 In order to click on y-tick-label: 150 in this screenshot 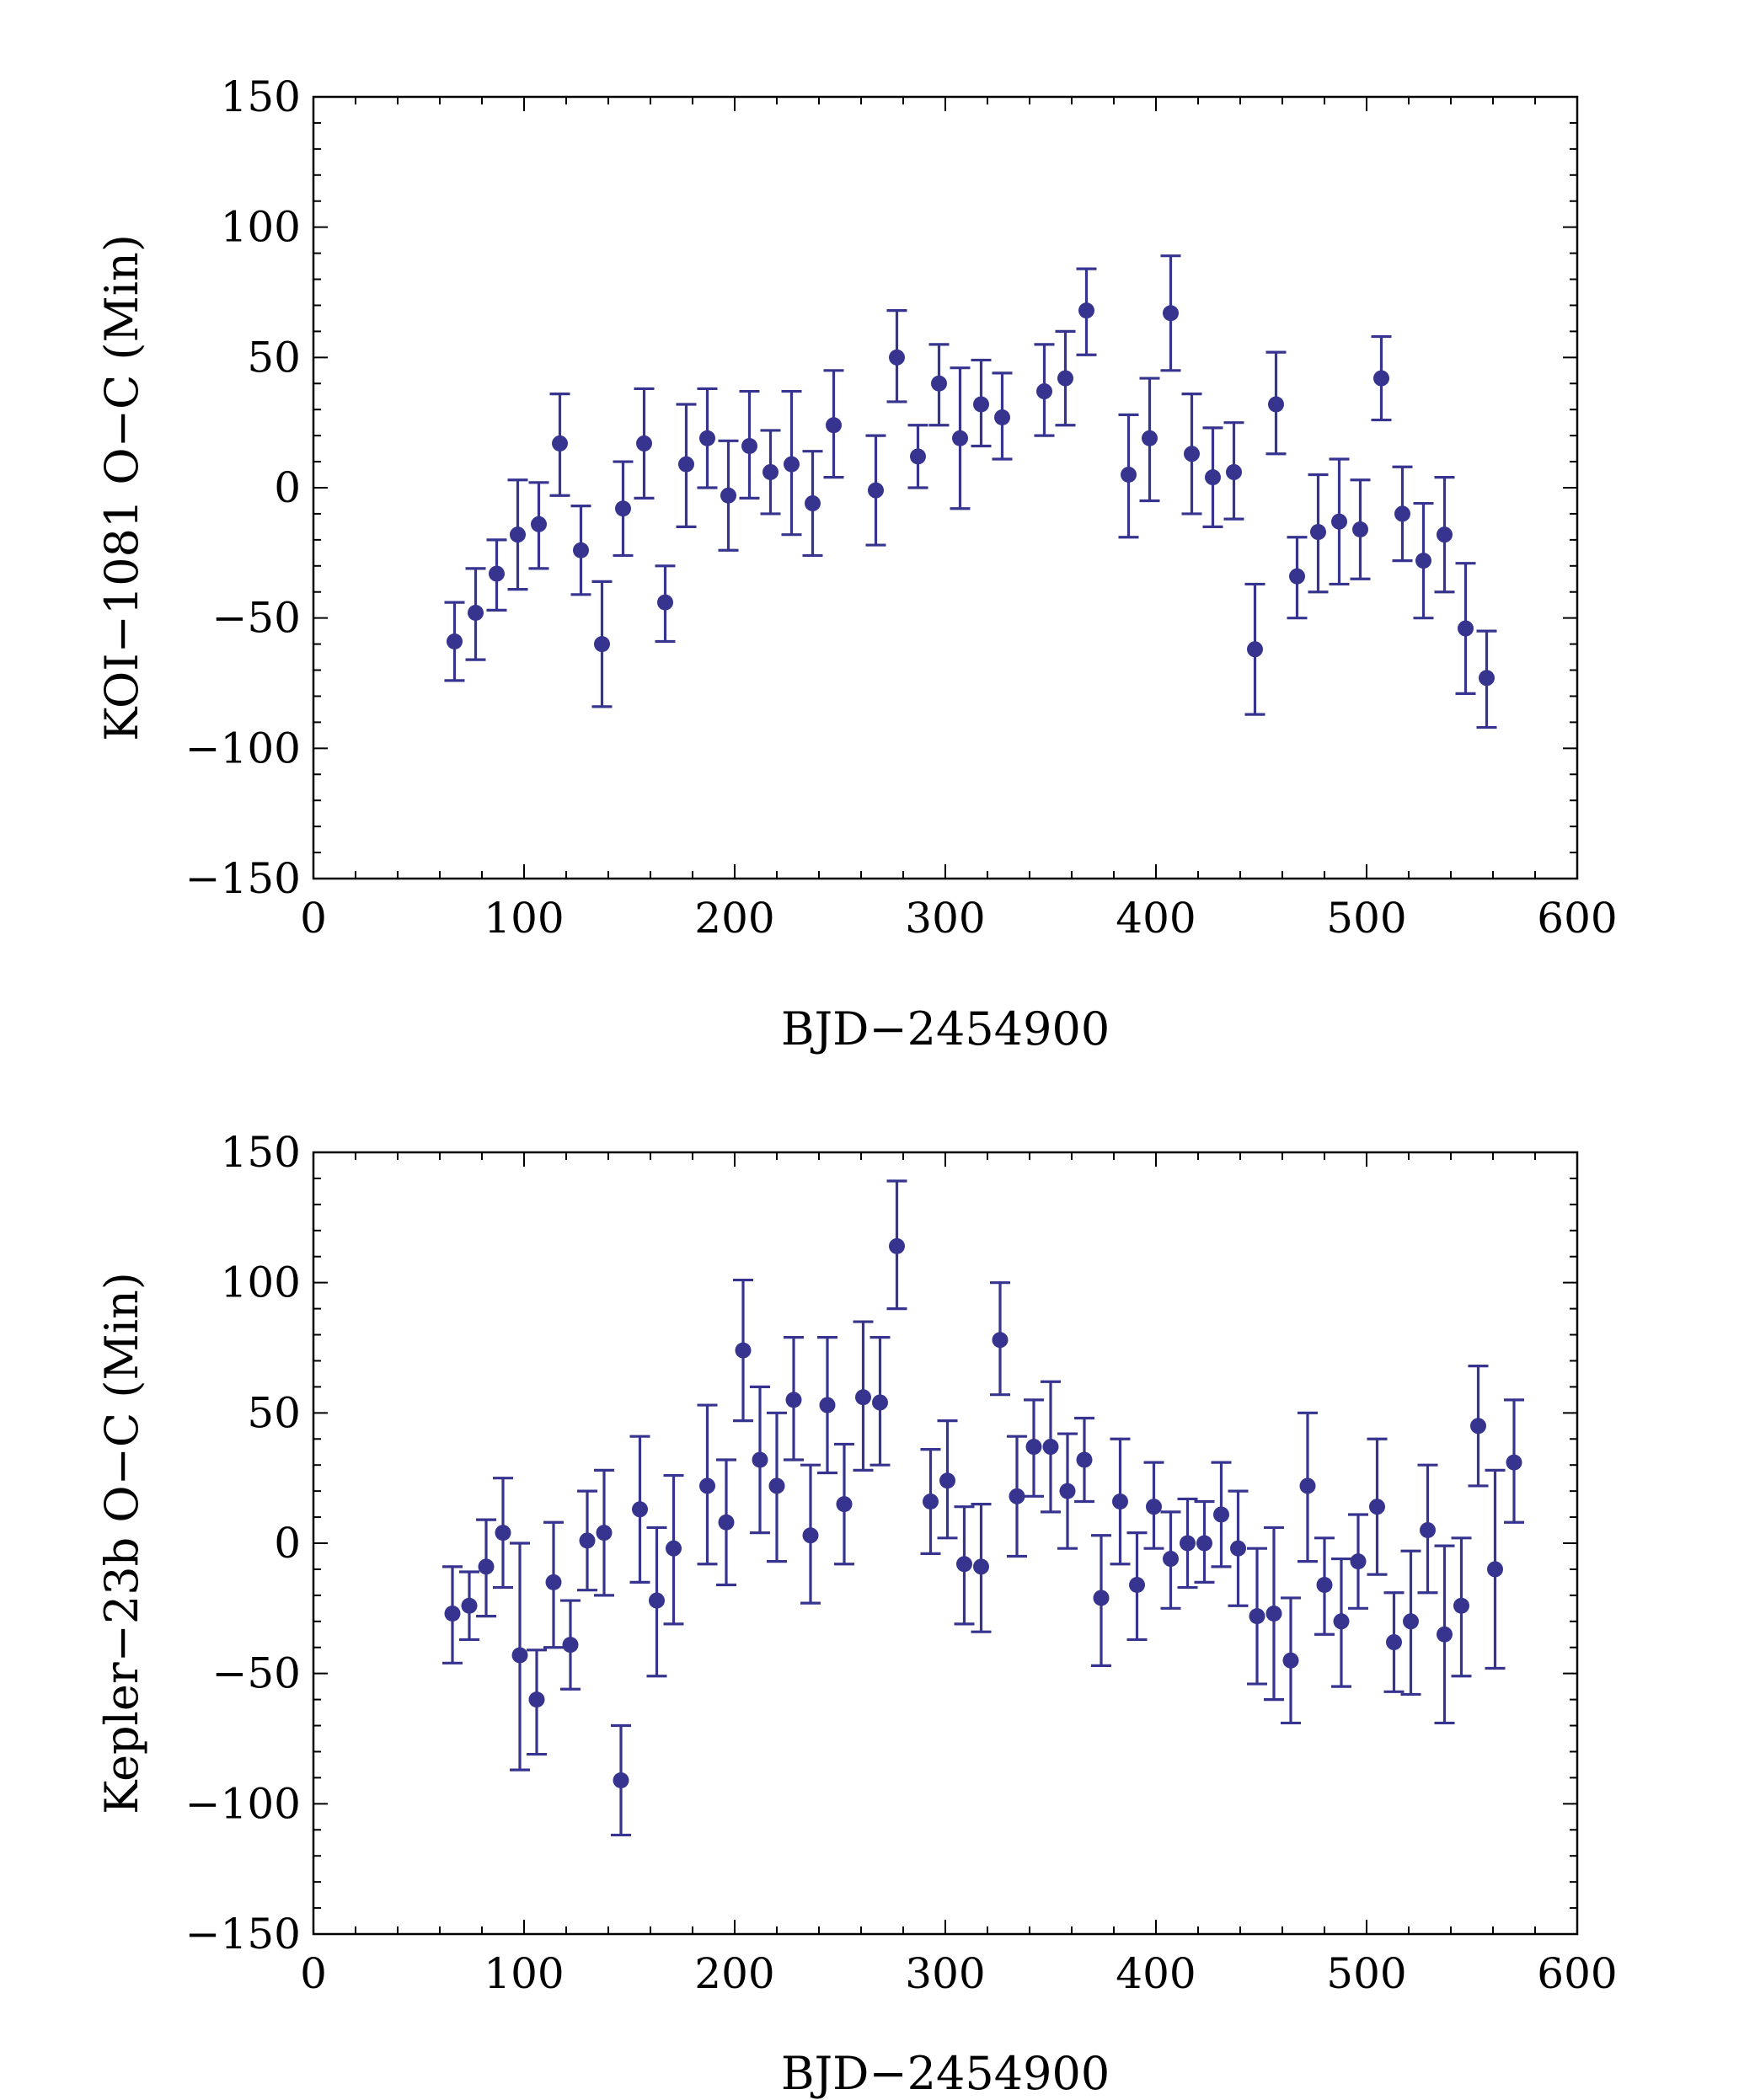, I will do `click(261, 1152)`.